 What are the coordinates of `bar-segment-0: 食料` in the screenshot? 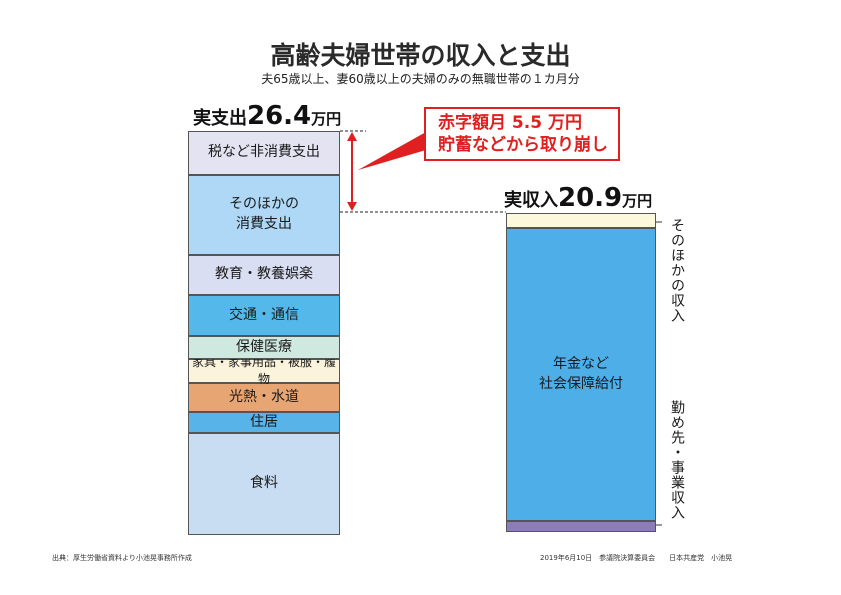 It's located at (264, 484).